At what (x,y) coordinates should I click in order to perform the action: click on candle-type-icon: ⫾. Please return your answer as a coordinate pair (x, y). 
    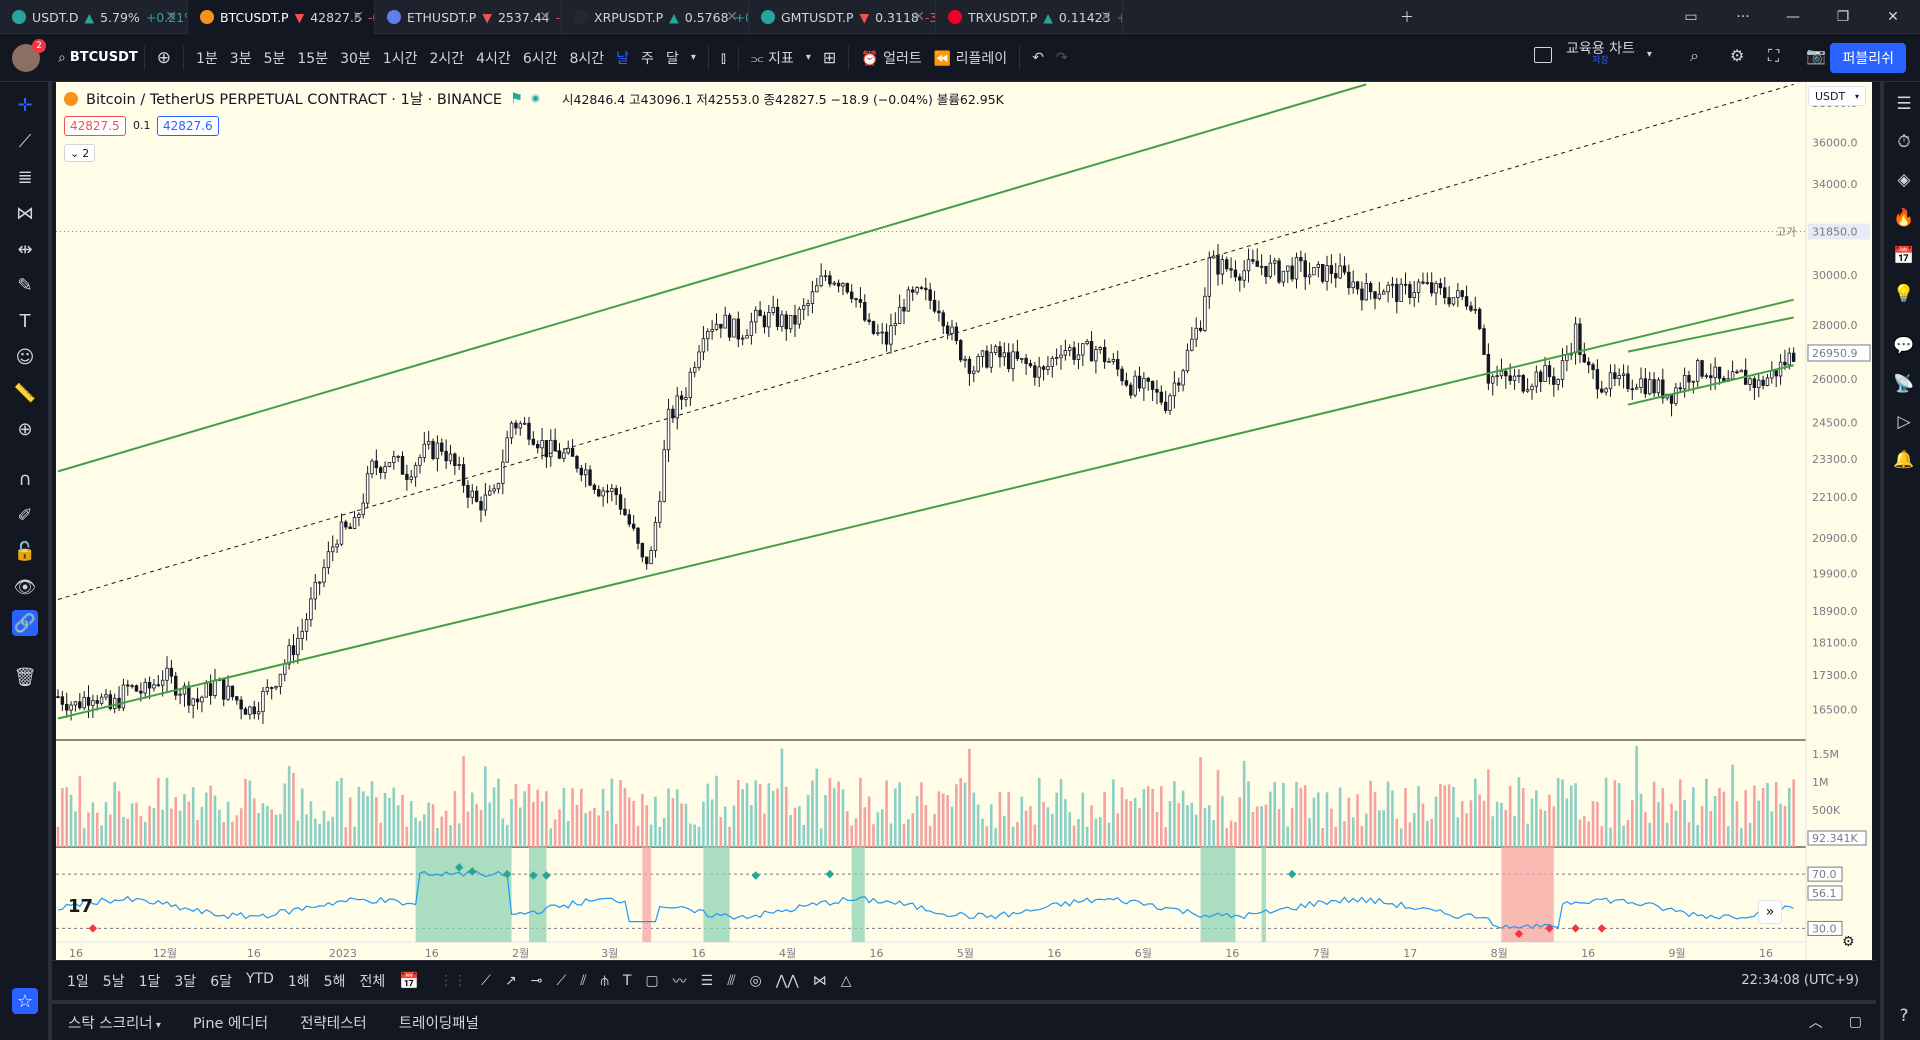
    Looking at the image, I should click on (723, 57).